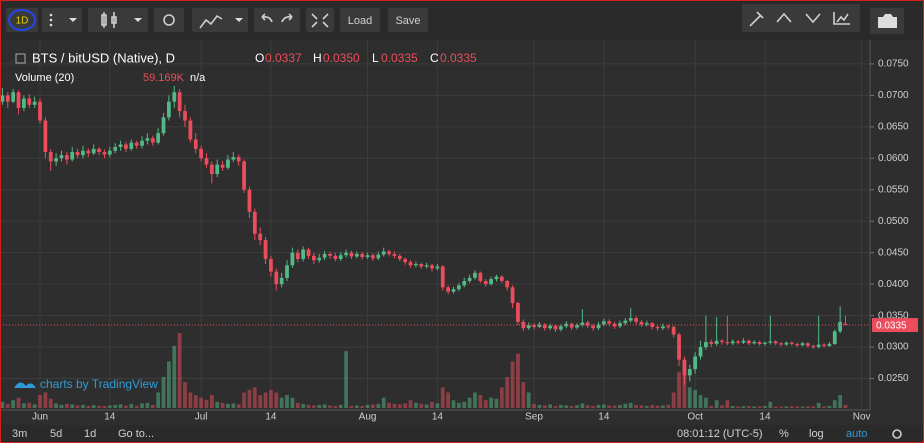 Image resolution: width=924 pixels, height=443 pixels. Describe the element at coordinates (56, 434) in the screenshot. I see `range-button: 5d` at that location.